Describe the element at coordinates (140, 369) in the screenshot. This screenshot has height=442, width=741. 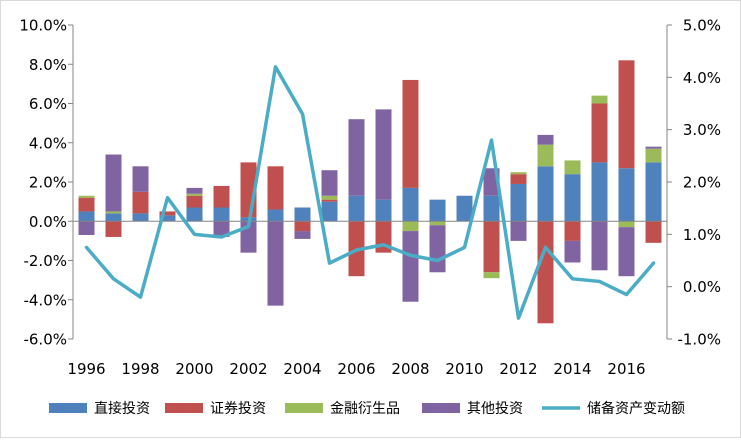
I see `x-tick-label: 1998` at that location.